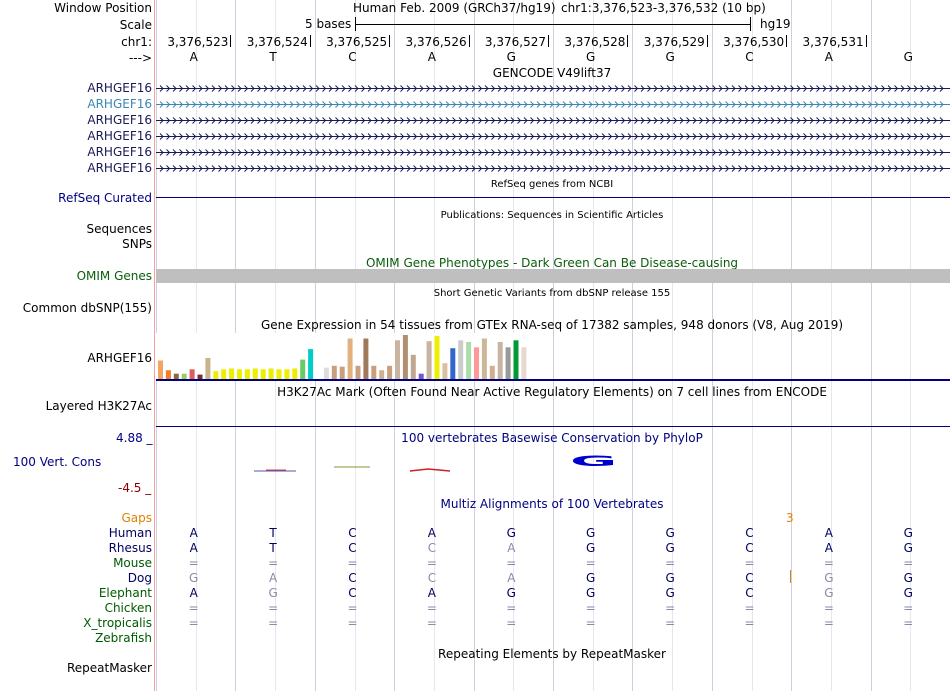 The image size is (950, 691). What do you see at coordinates (57, 462) in the screenshot?
I see `conservation-label: 100 Vert. Cons` at bounding box center [57, 462].